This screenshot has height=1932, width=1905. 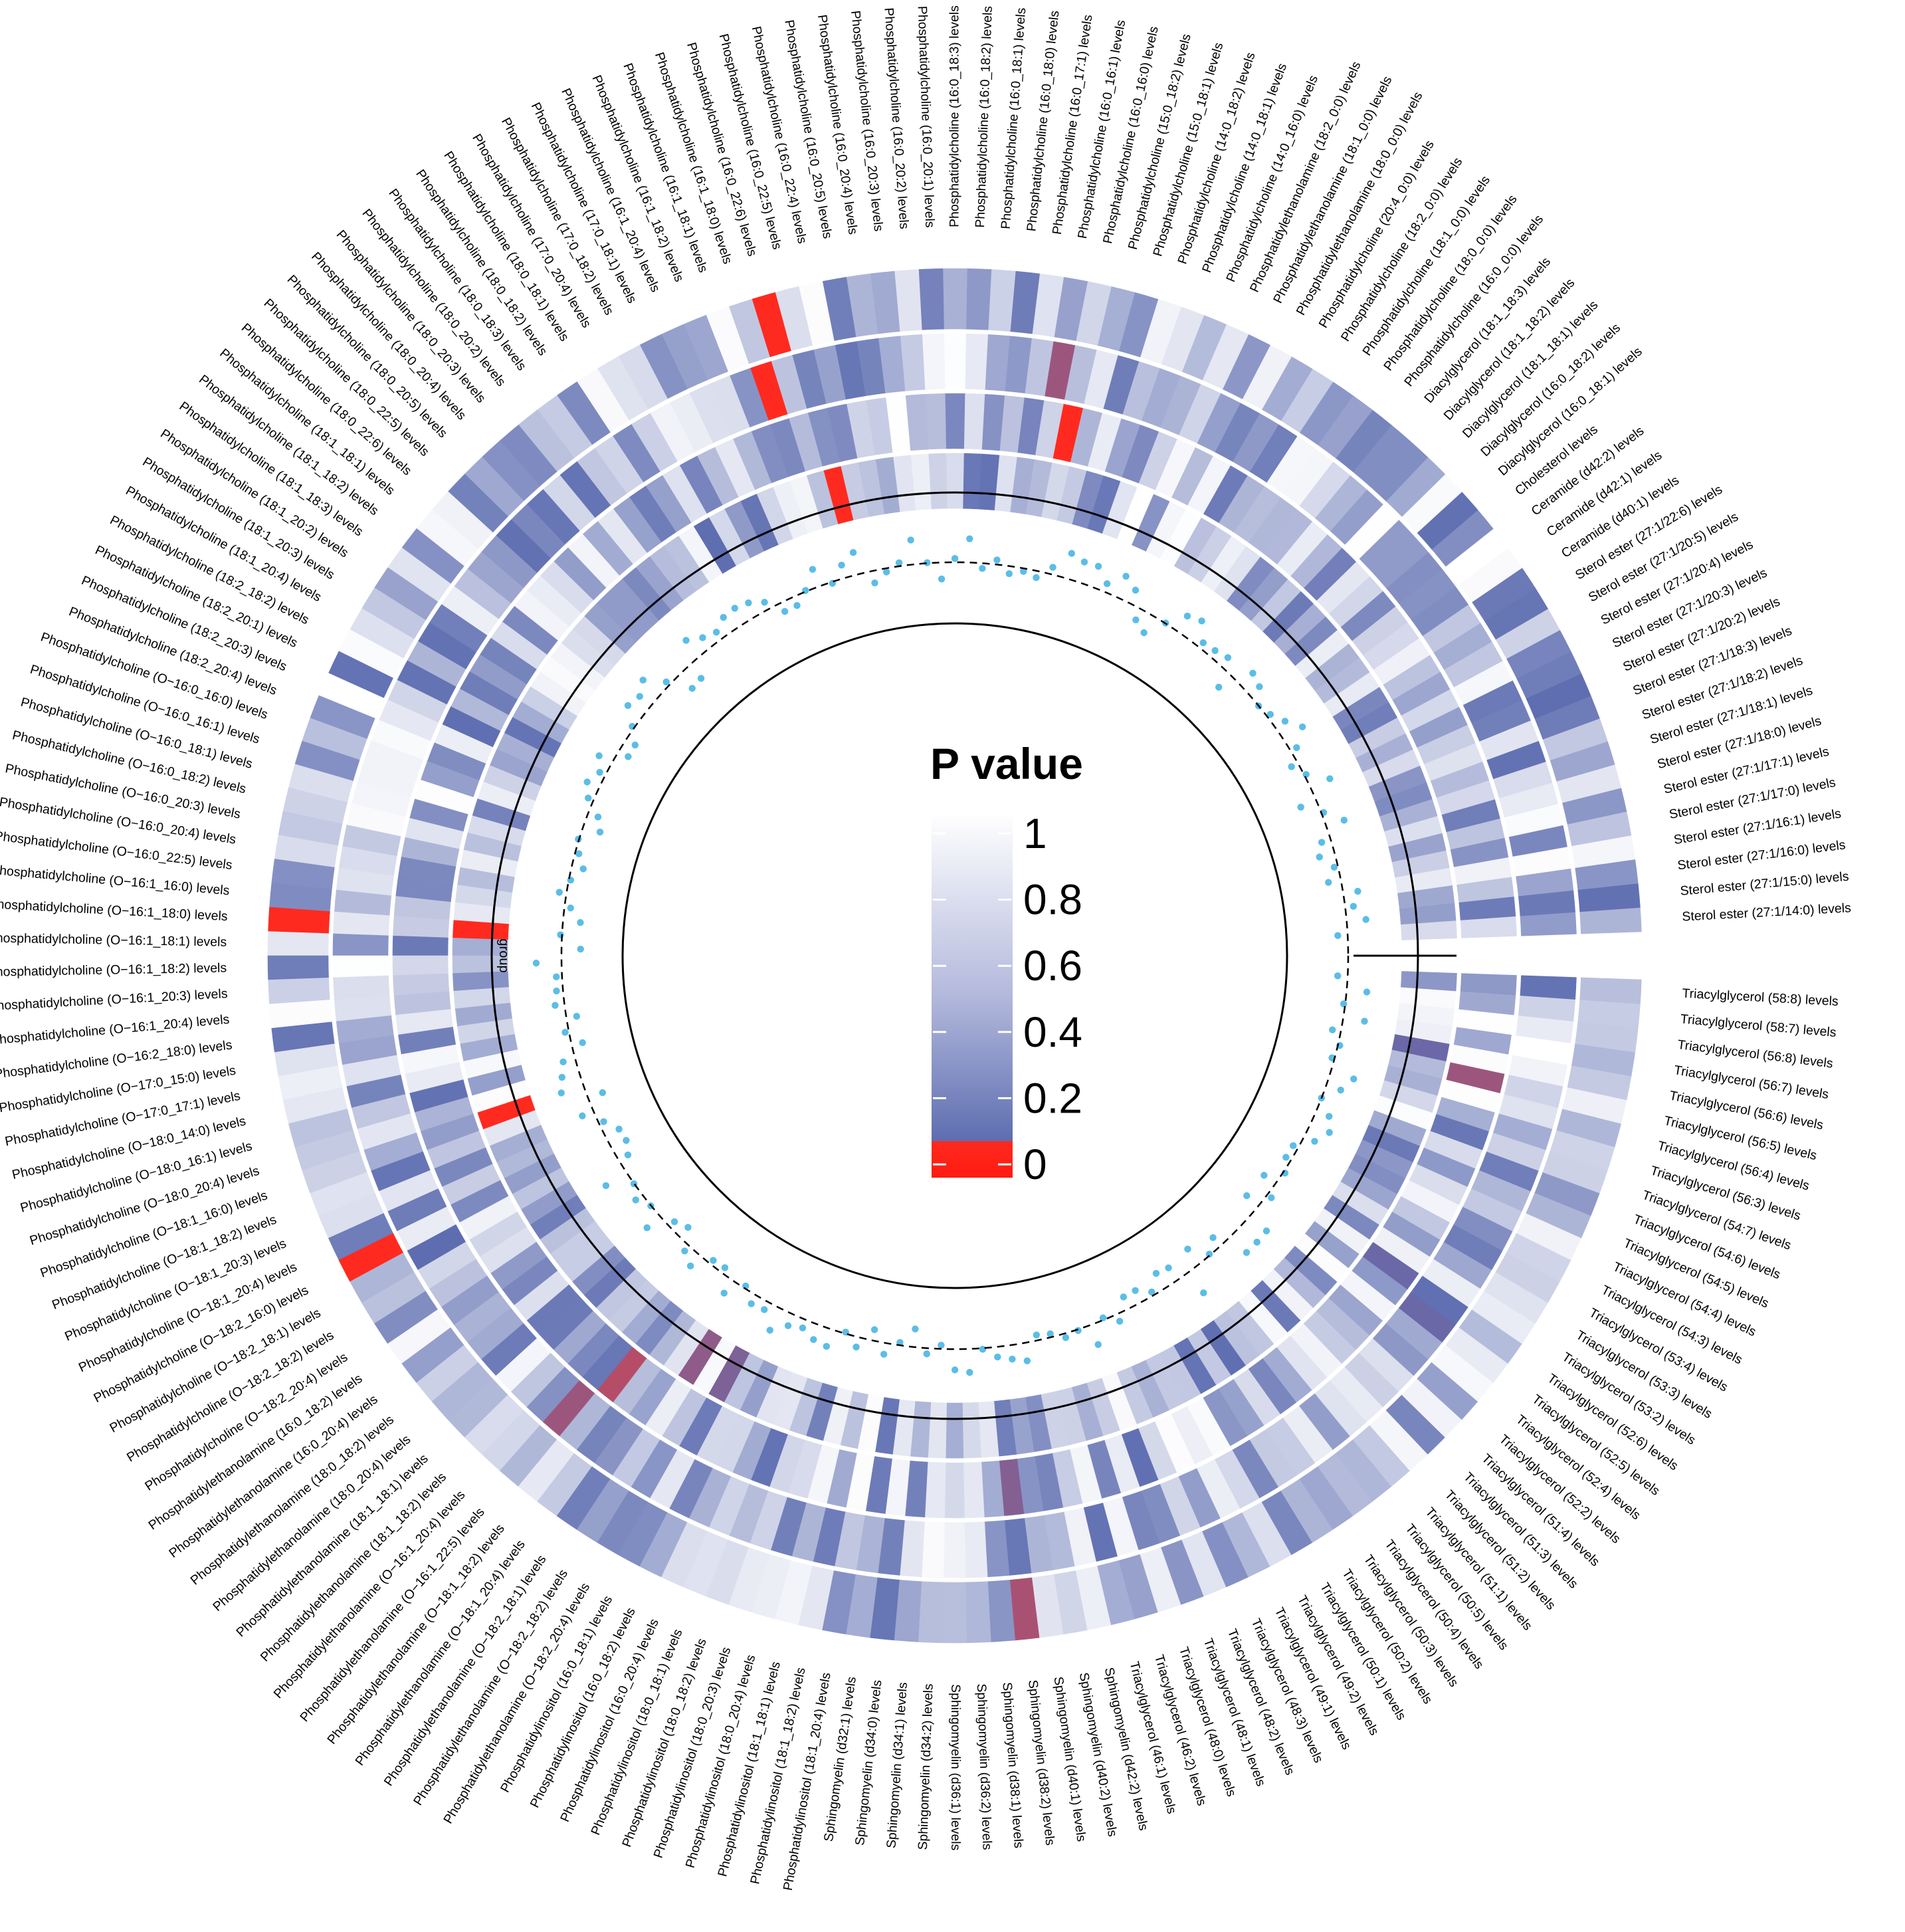 What do you see at coordinates (1012, 1765) in the screenshot?
I see `metabolite-label: Sphingomyelin (d38:1) levels` at bounding box center [1012, 1765].